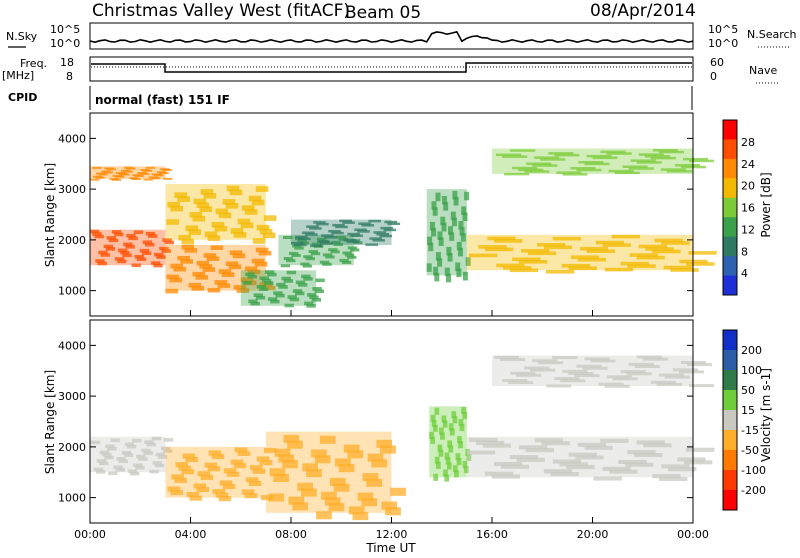 The width and height of the screenshot is (800, 558). What do you see at coordinates (383, 13) in the screenshot?
I see `beam-label: Beam 05` at bounding box center [383, 13].